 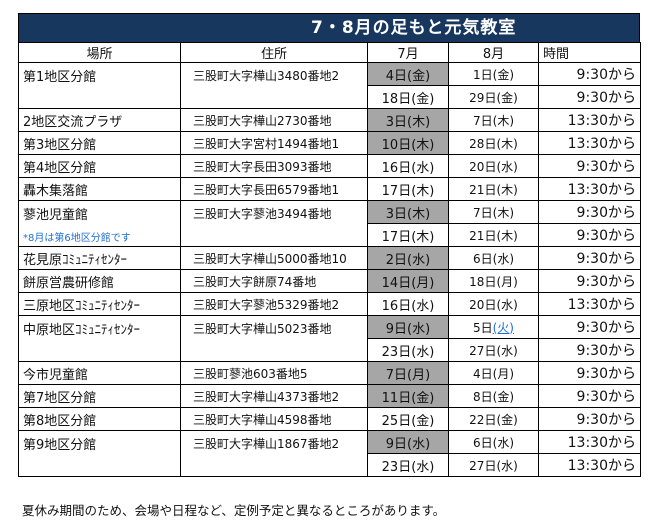 What do you see at coordinates (482, 327) in the screenshot?
I see `august-date-day: 5日` at bounding box center [482, 327].